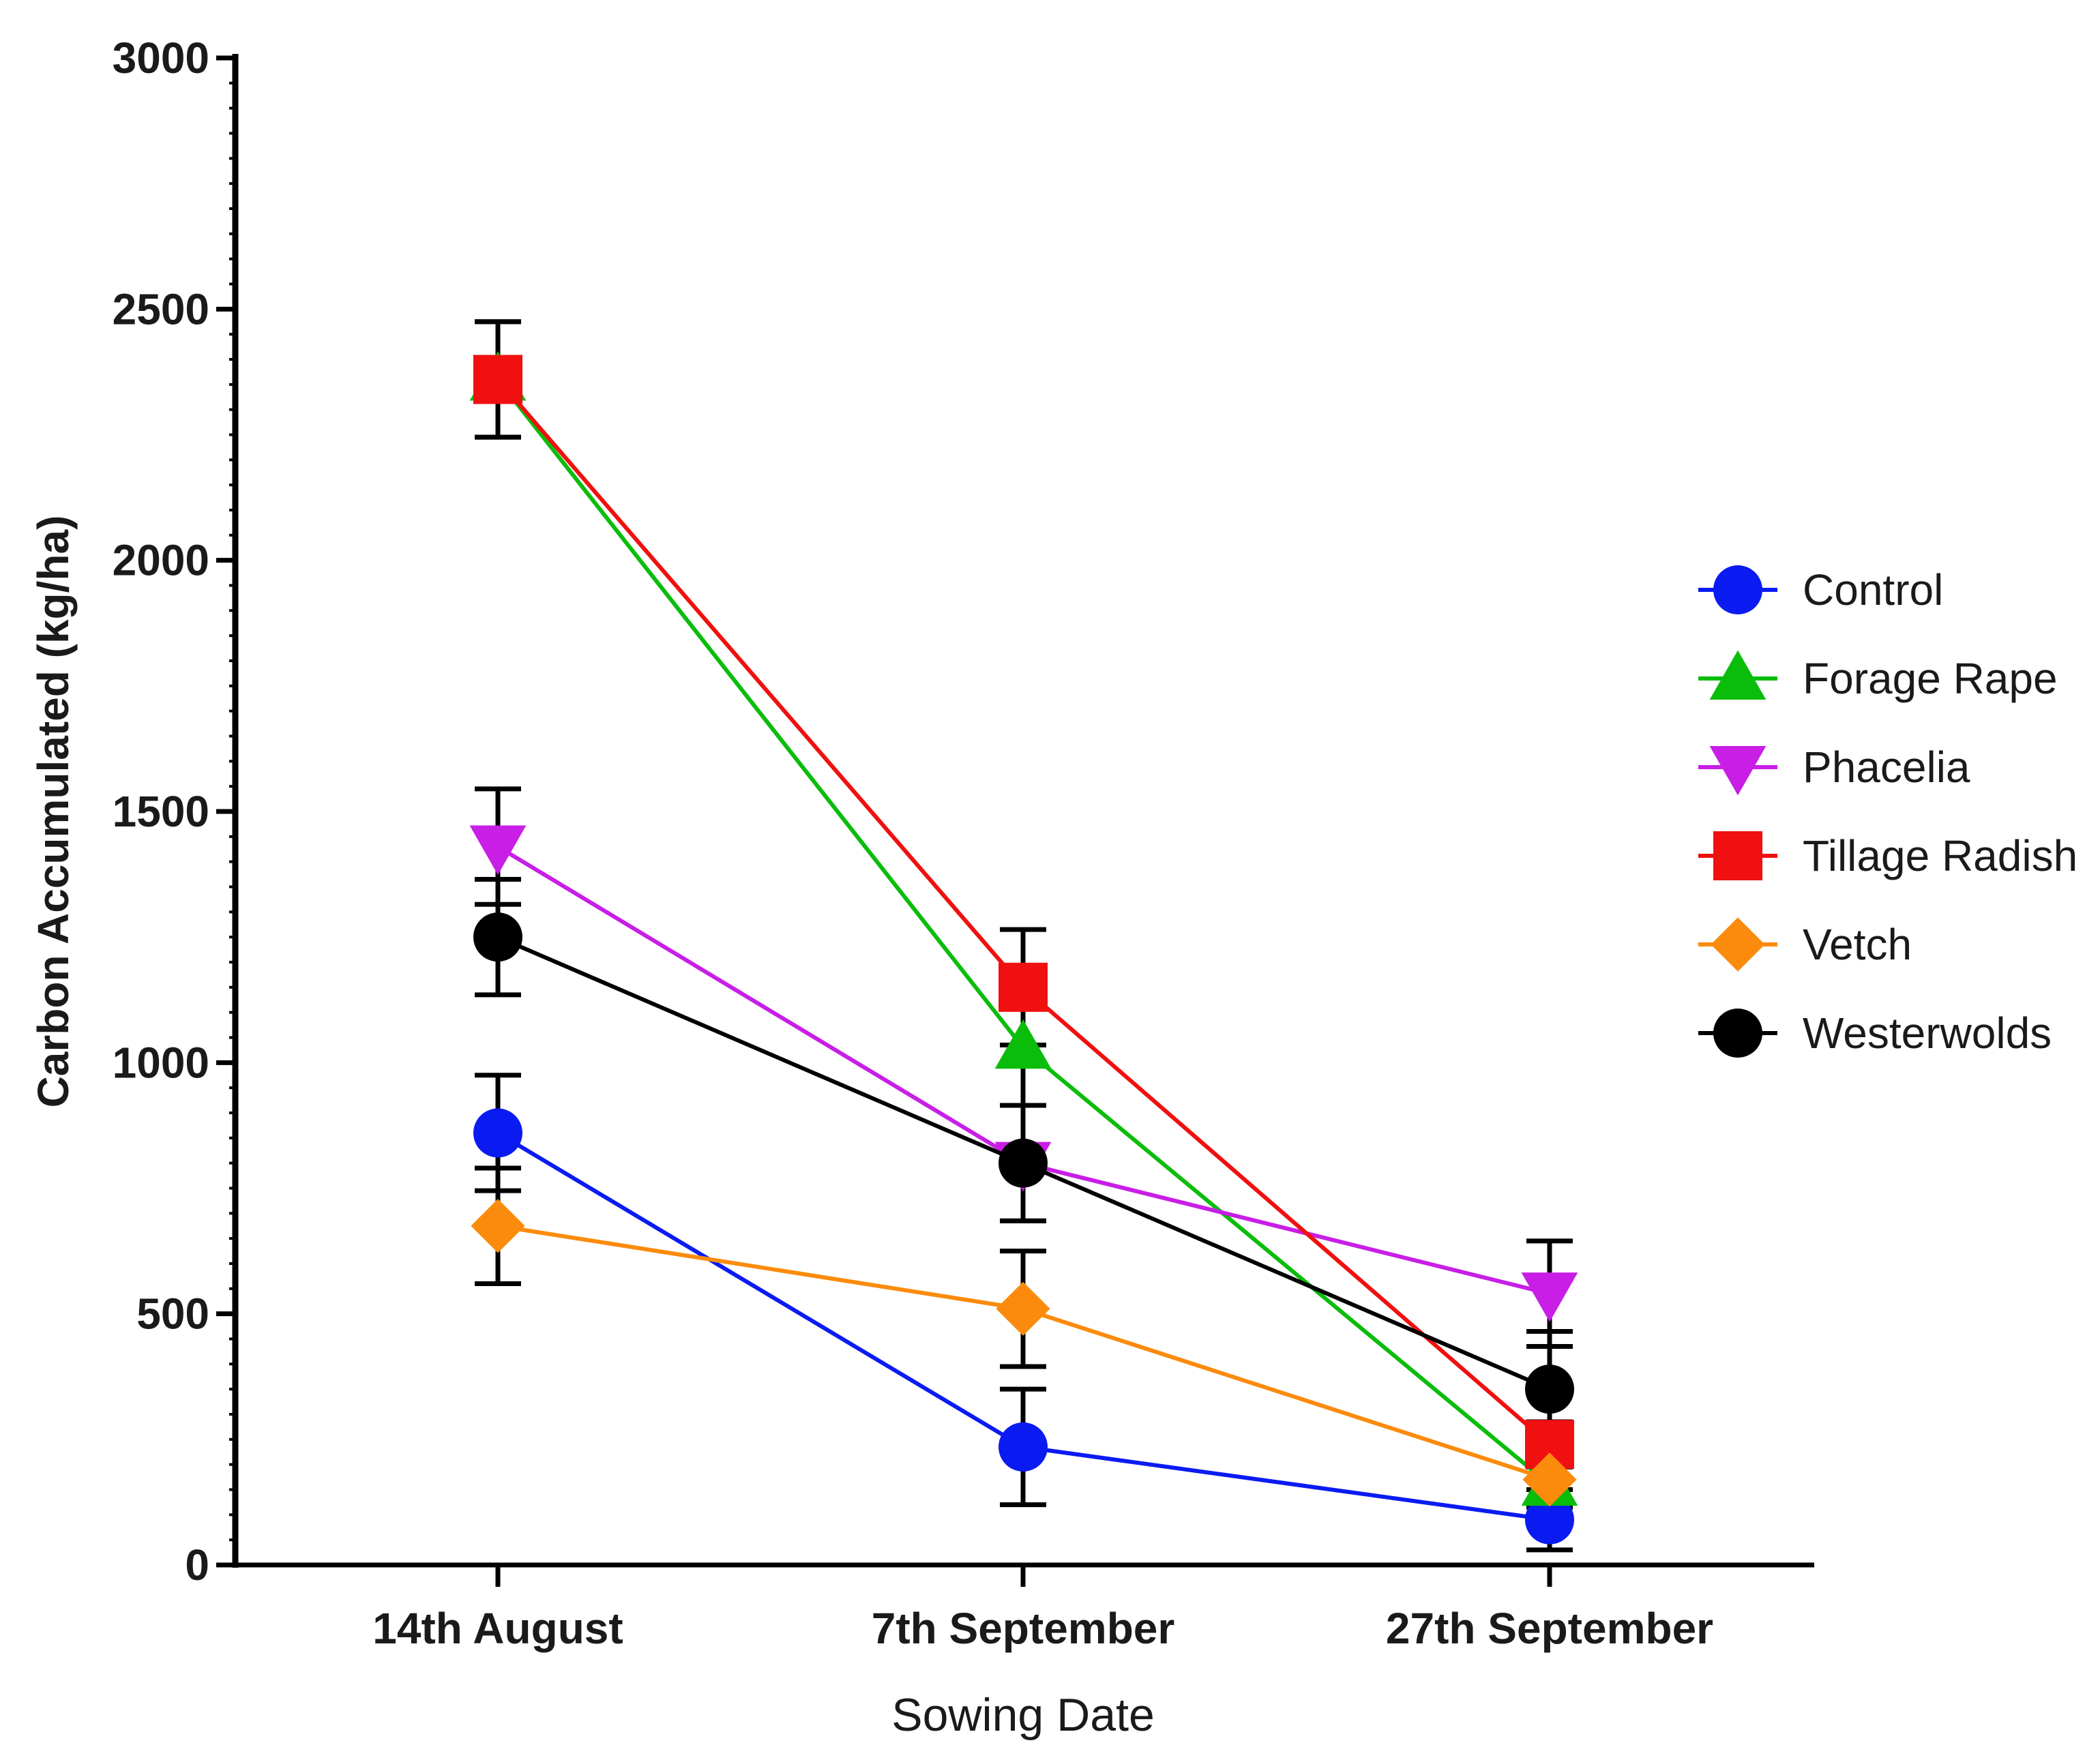  I want to click on y-tick-label: 3000, so click(161, 58).